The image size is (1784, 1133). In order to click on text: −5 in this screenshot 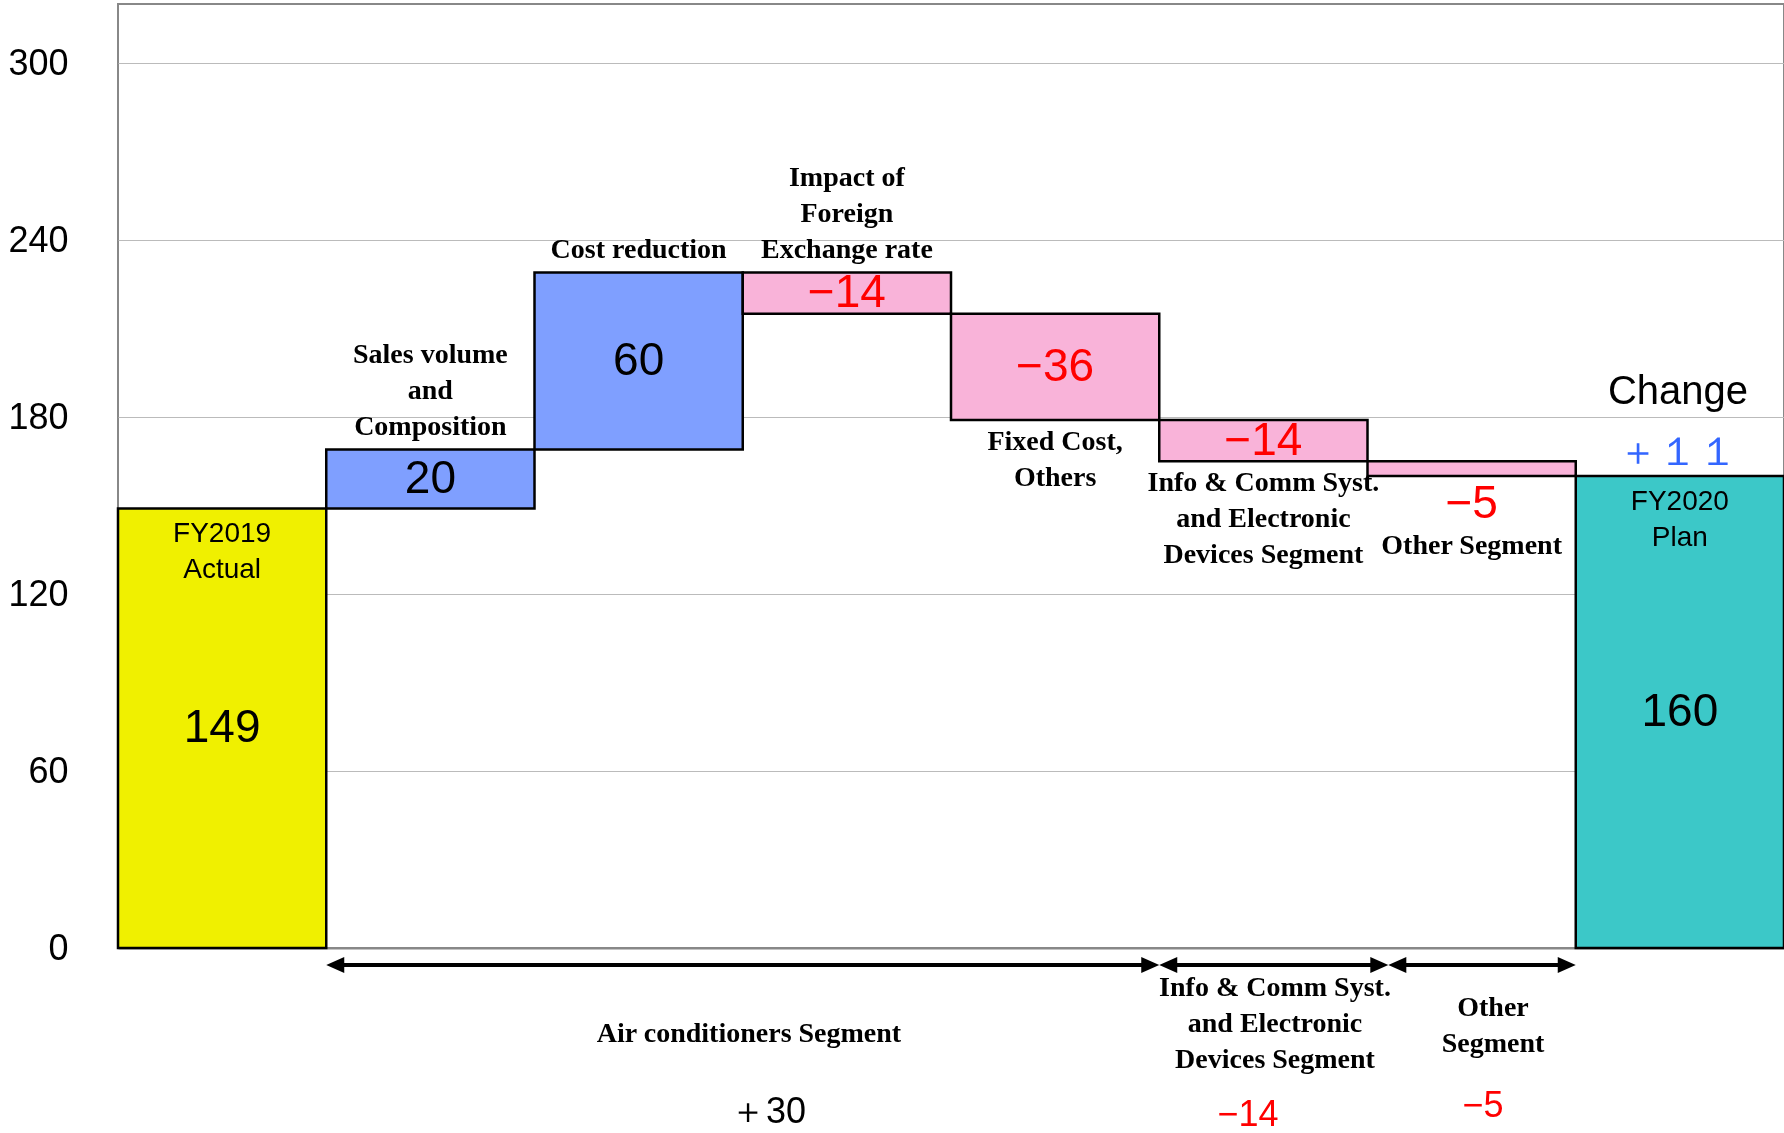, I will do `click(1483, 1104)`.